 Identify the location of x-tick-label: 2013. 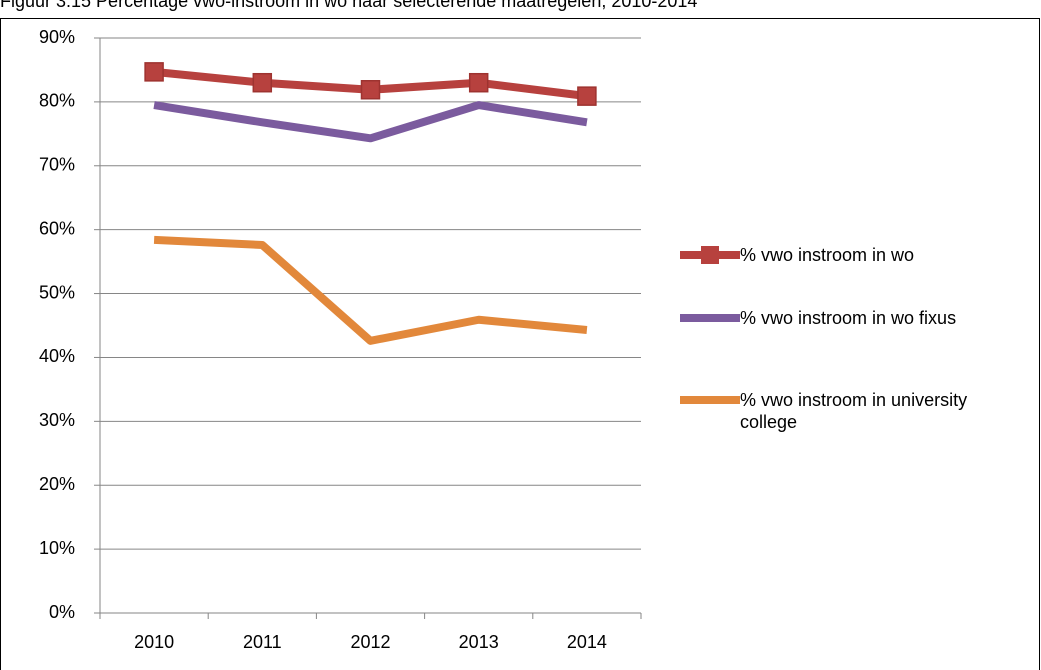
(479, 642).